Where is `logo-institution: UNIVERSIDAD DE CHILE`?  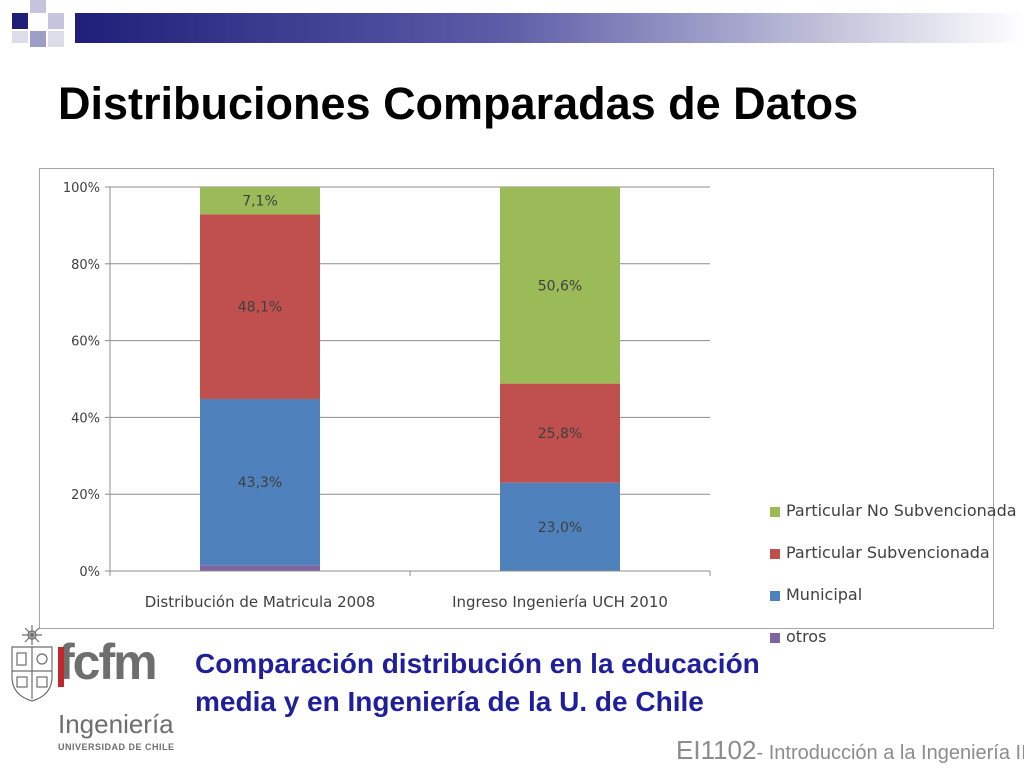 logo-institution: UNIVERSIDAD DE CHILE is located at coordinates (116, 747).